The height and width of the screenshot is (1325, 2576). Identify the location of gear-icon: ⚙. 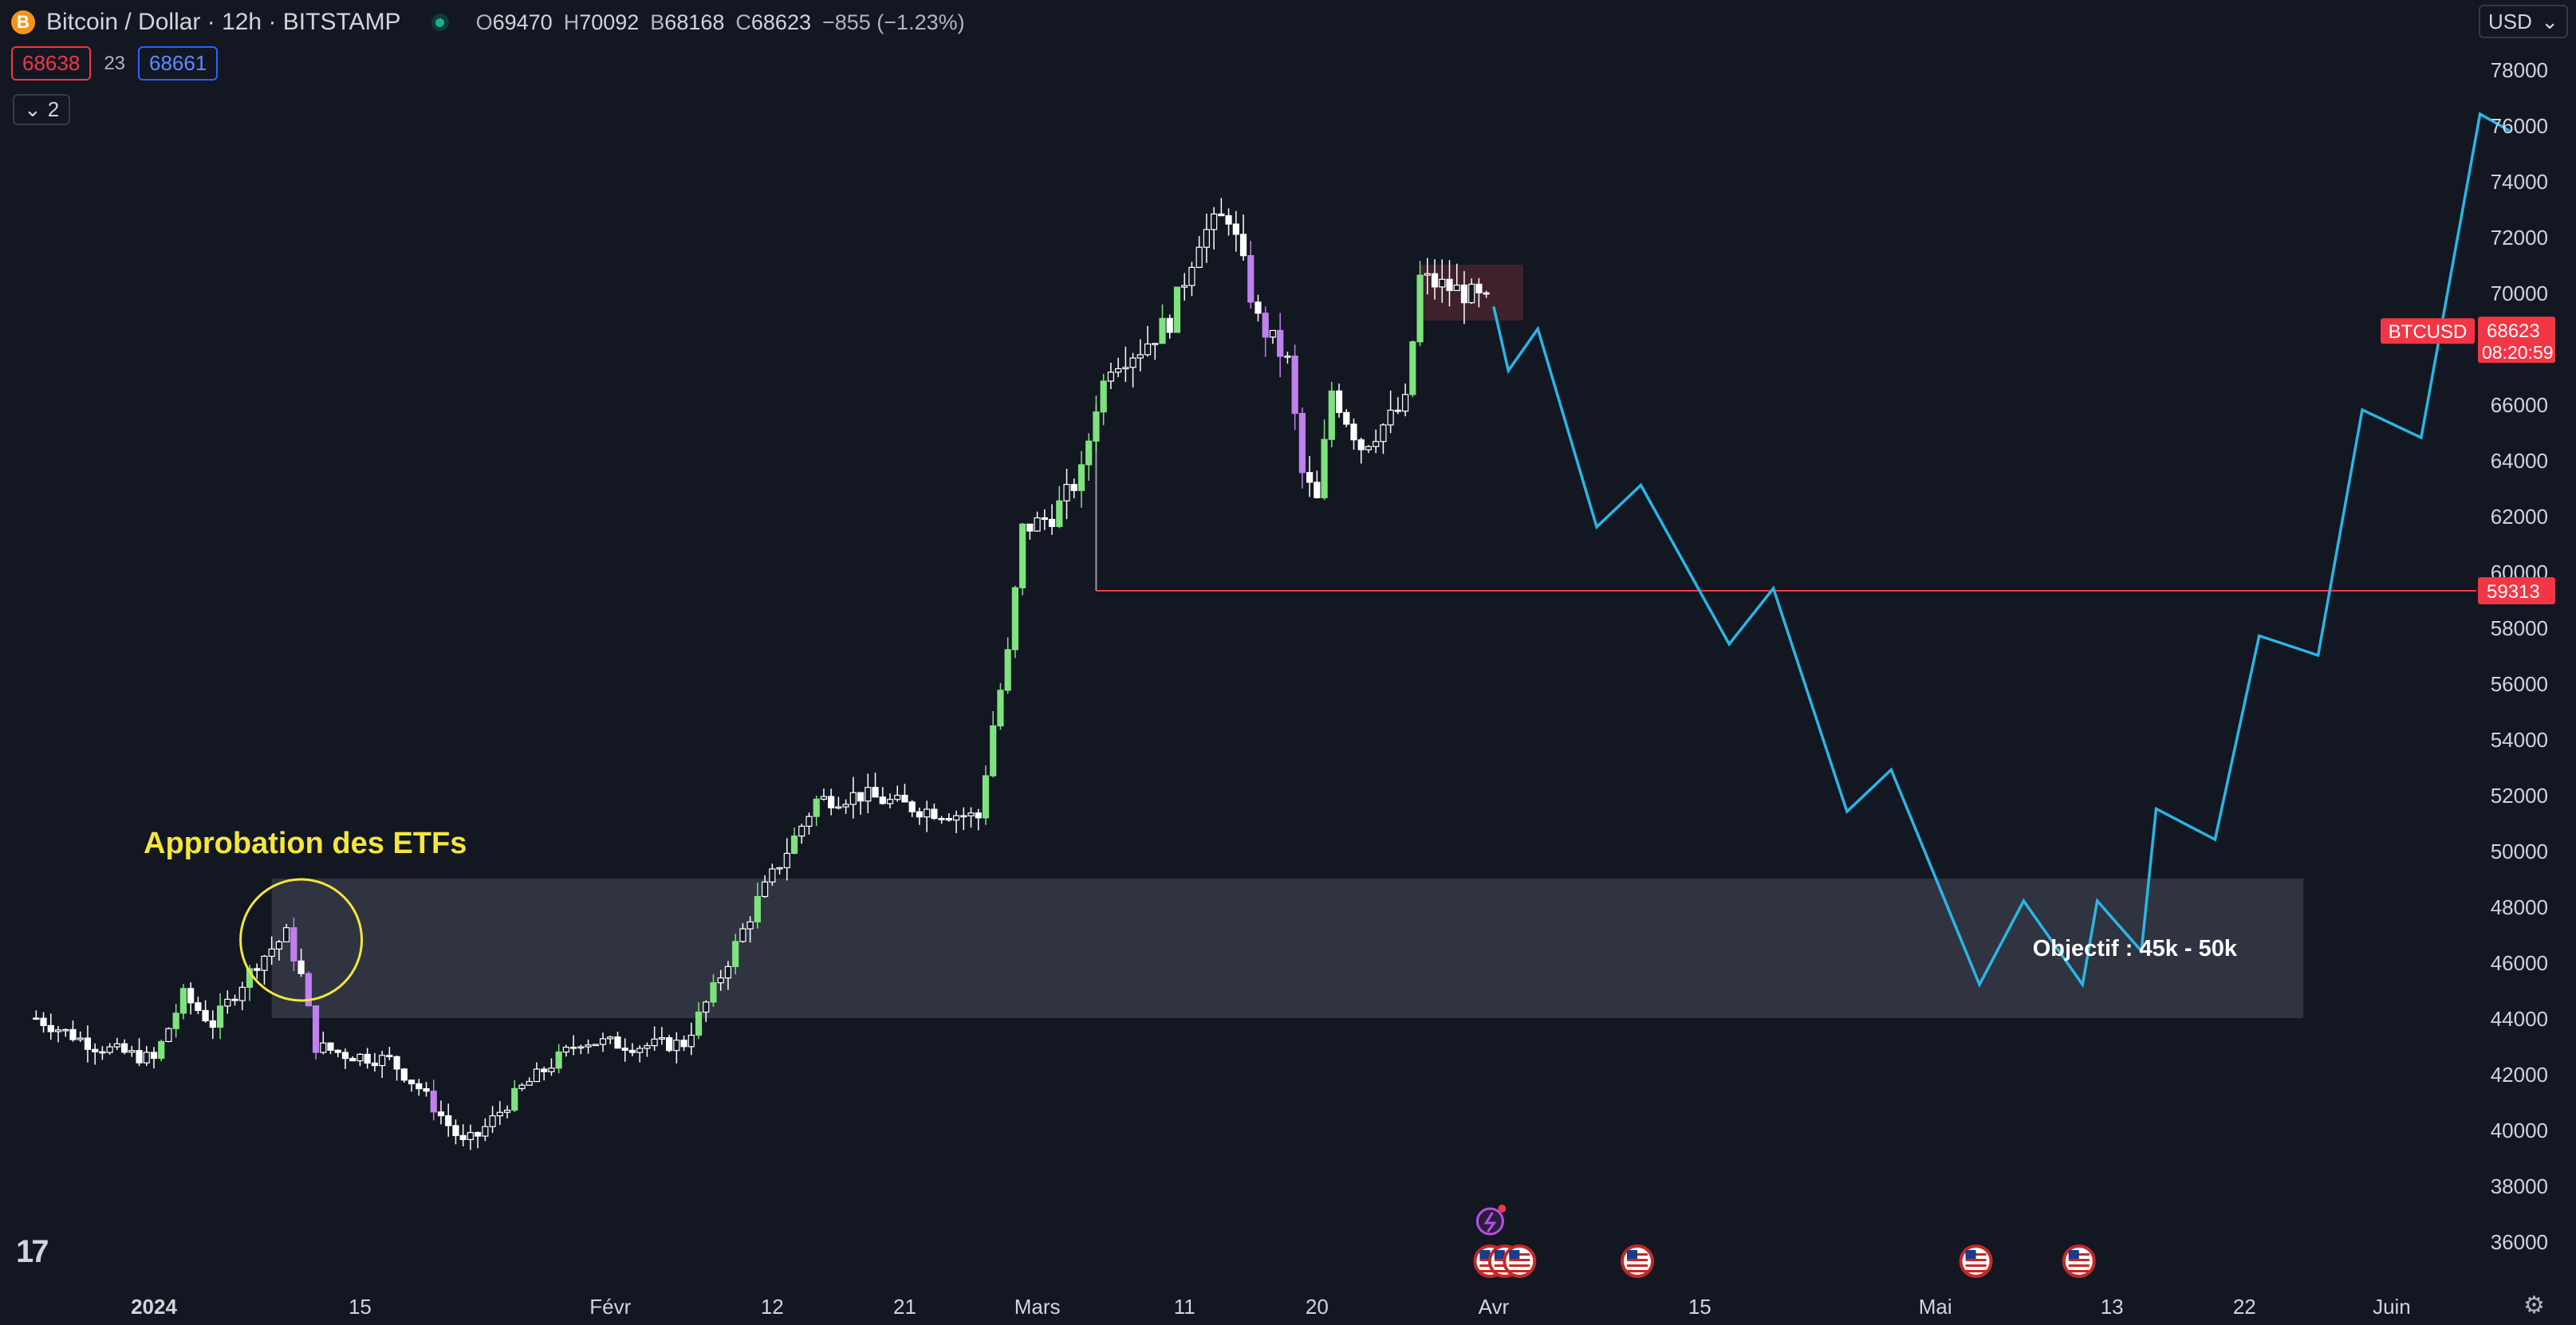
(2534, 1305).